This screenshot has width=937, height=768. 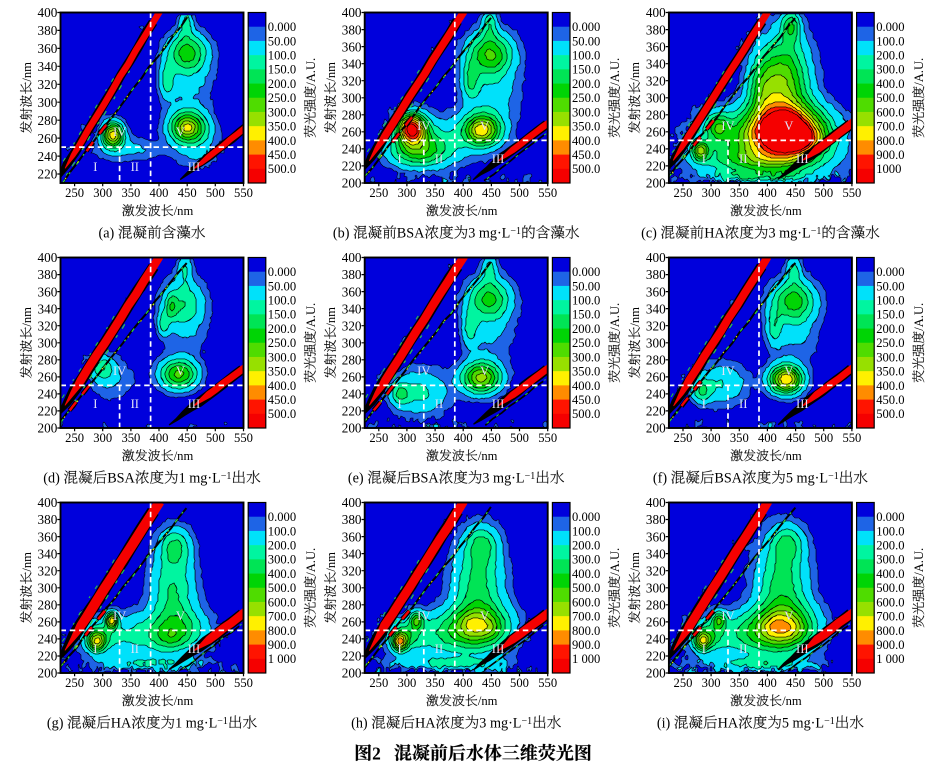 I want to click on svg-text: 380, so click(x=352, y=29).